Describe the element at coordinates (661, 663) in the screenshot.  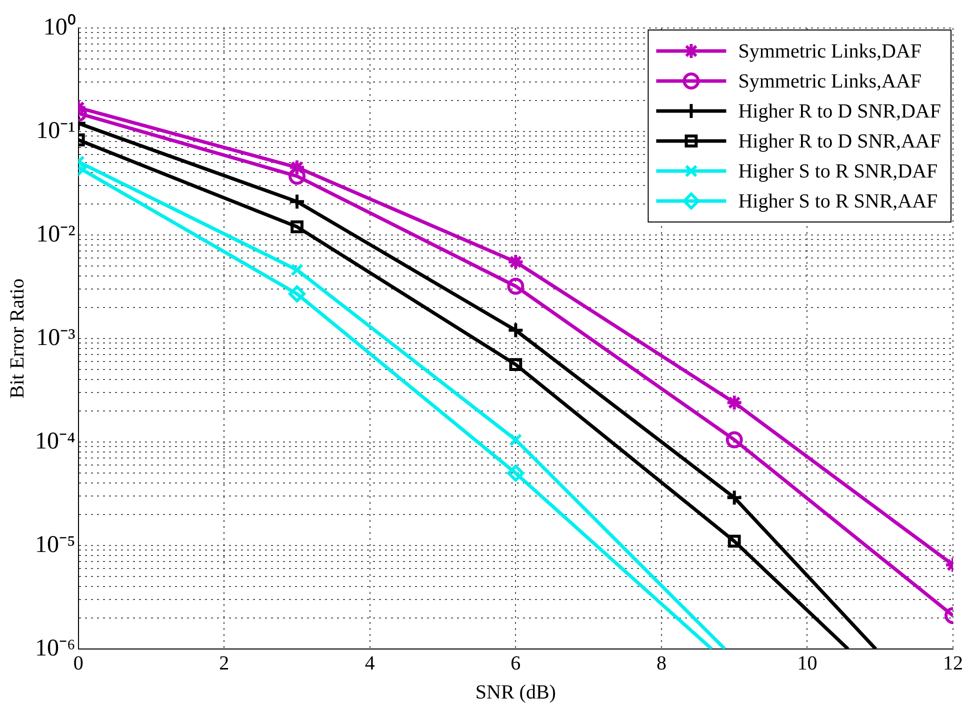
I see `x-tick-label: 8` at that location.